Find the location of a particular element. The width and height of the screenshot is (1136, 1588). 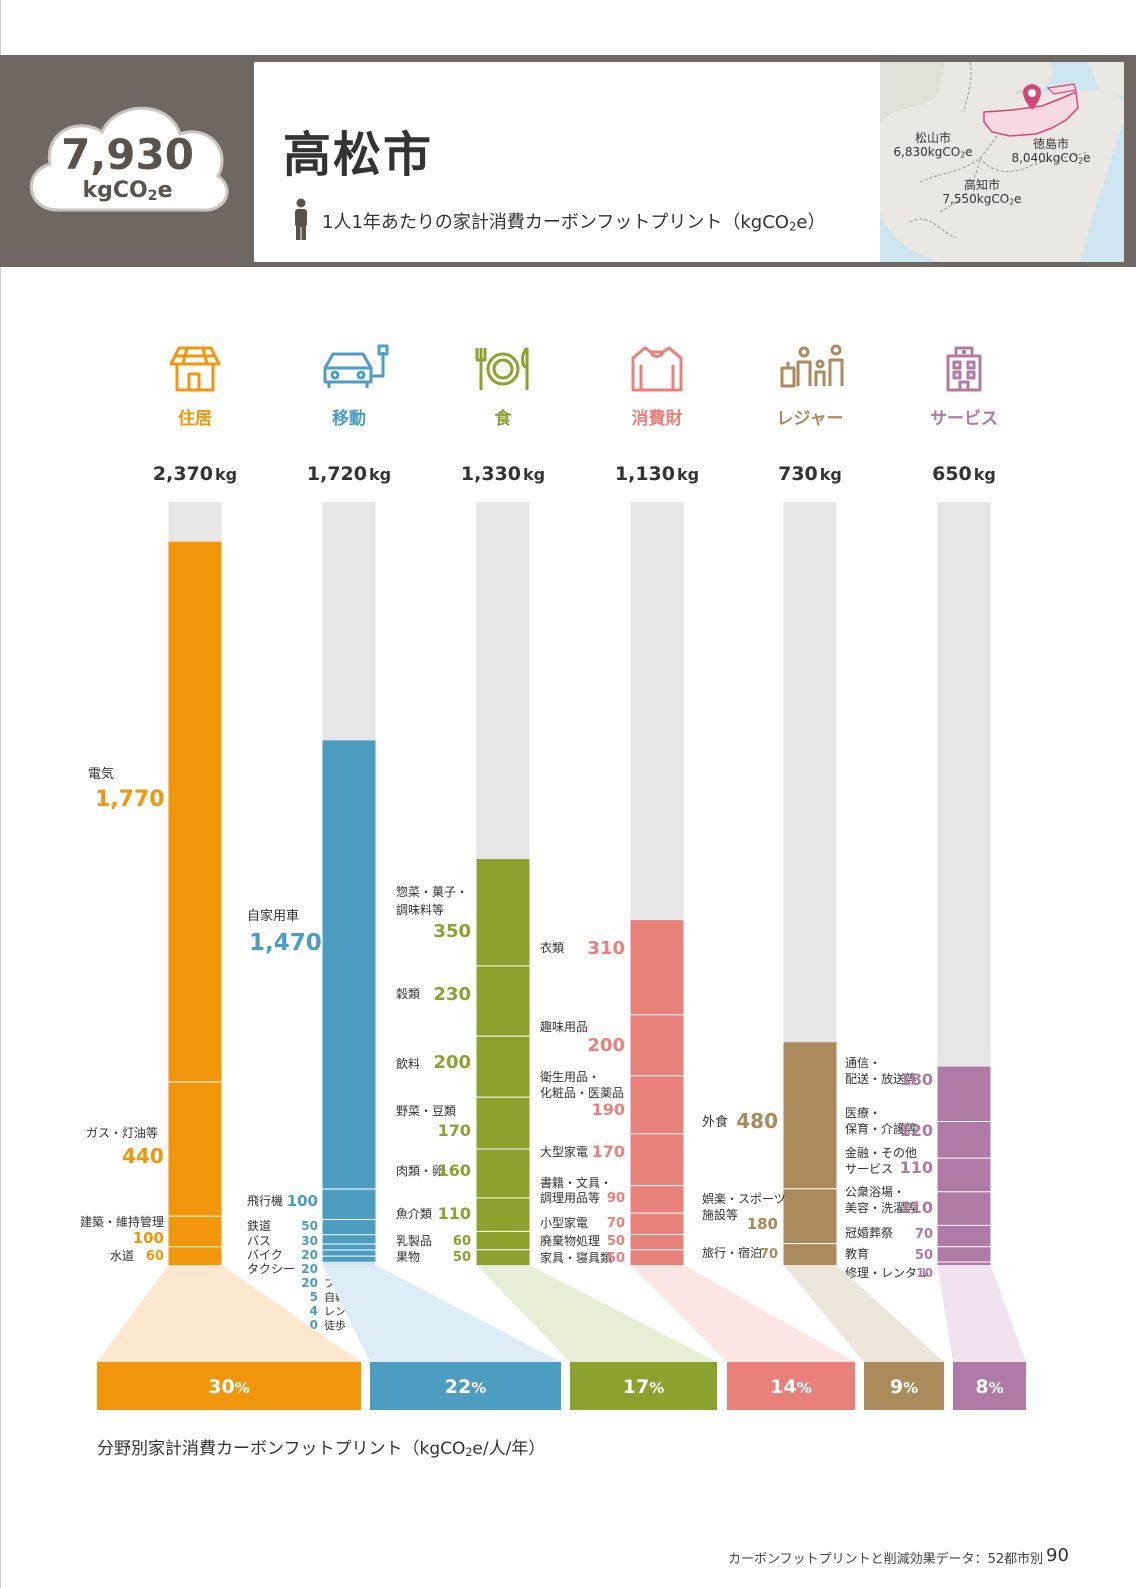

segment-value: 170 is located at coordinates (608, 1151).